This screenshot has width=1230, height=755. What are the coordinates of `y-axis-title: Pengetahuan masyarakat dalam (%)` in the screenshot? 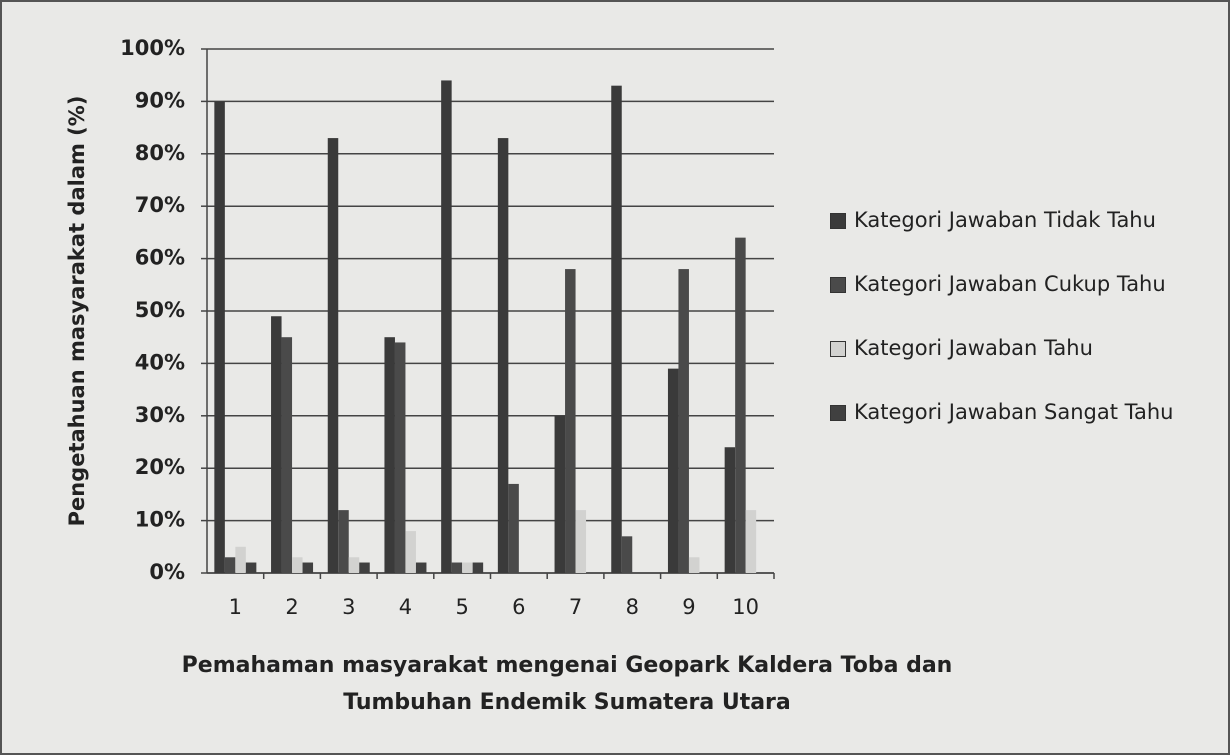 It's located at (77, 311).